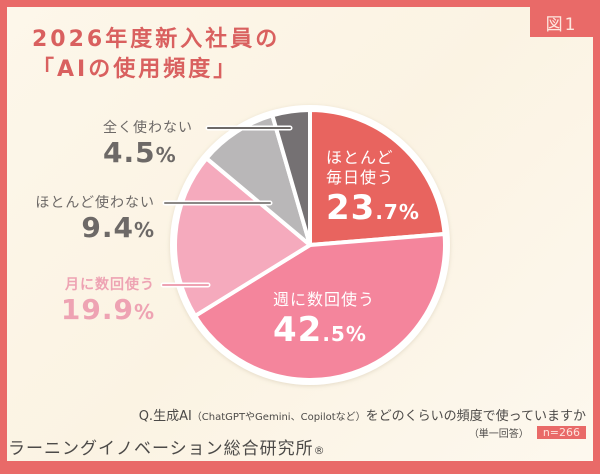  Describe the element at coordinates (226, 206) in the screenshot. I see `leader-lines` at that location.